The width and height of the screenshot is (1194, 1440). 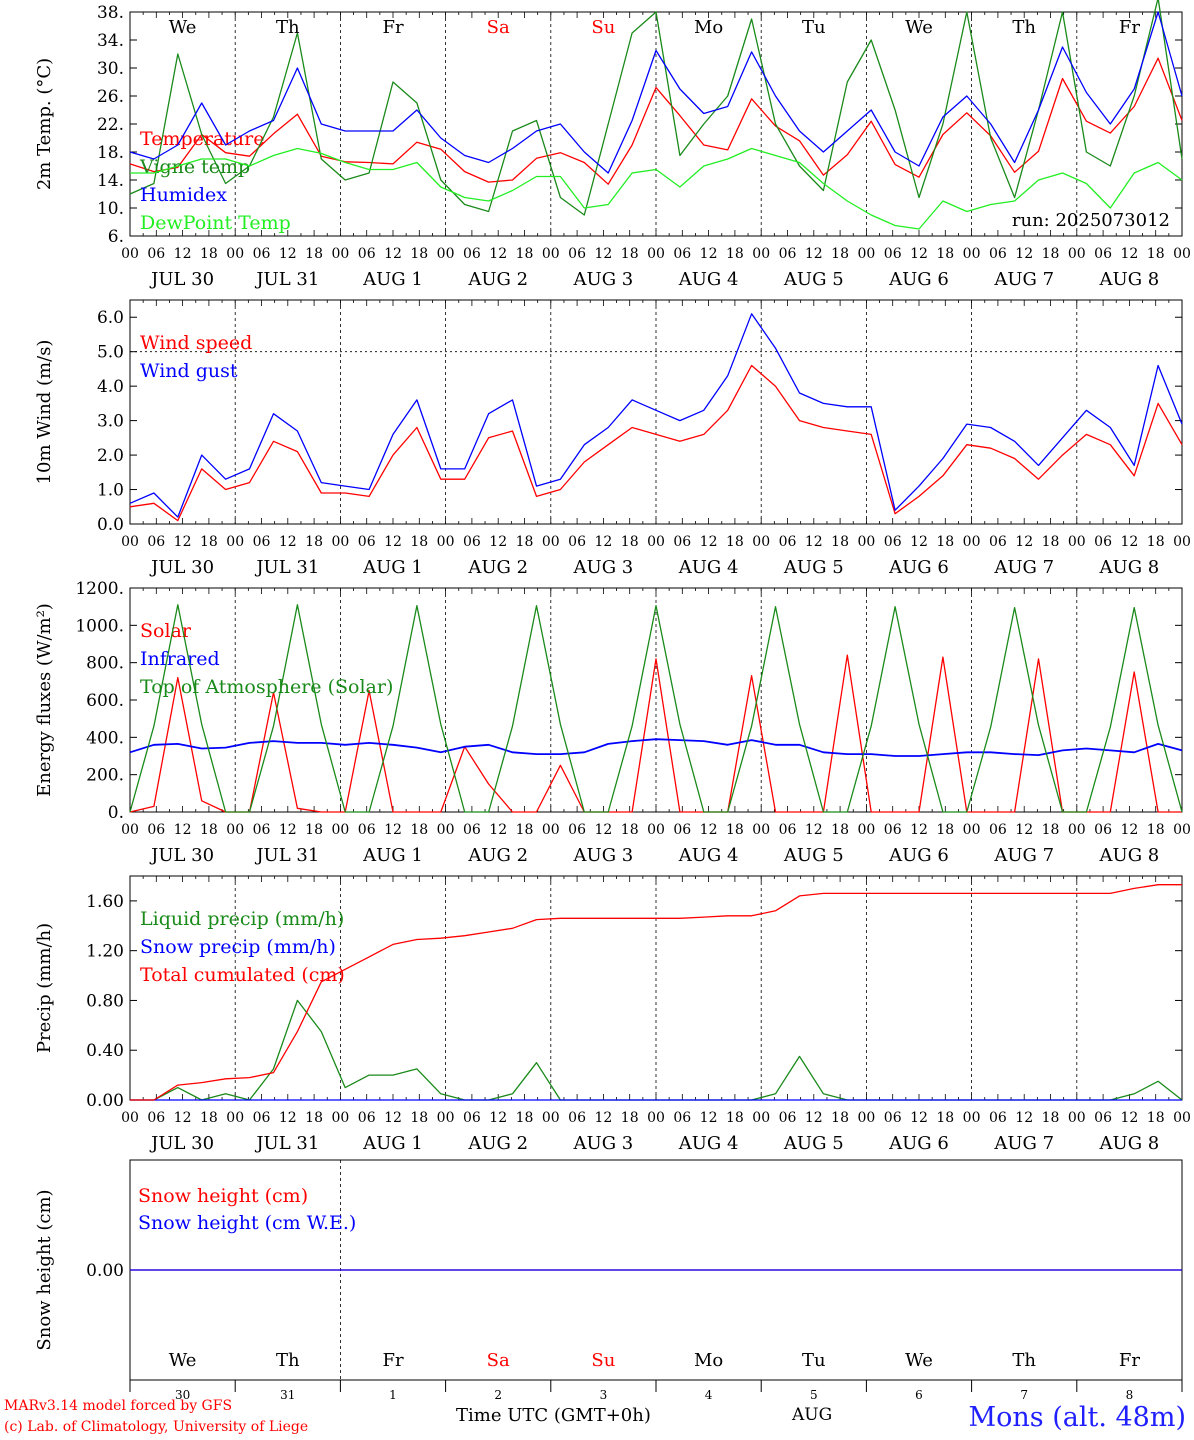 I want to click on weekday-label: Tu, so click(x=814, y=1360).